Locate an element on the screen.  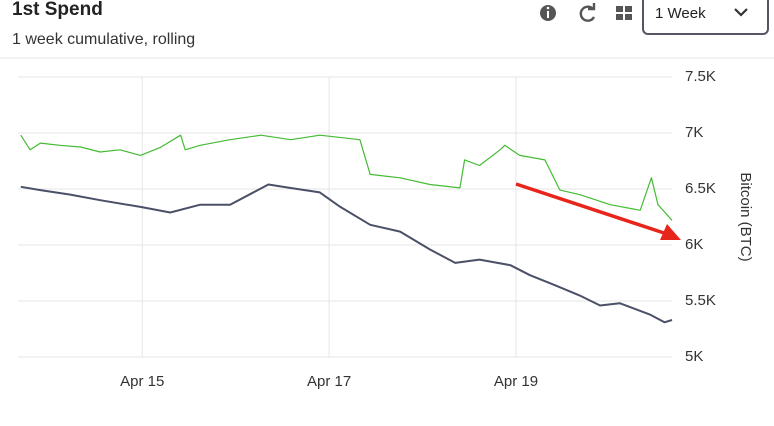
y-tick-label: 7.5K is located at coordinates (700, 76).